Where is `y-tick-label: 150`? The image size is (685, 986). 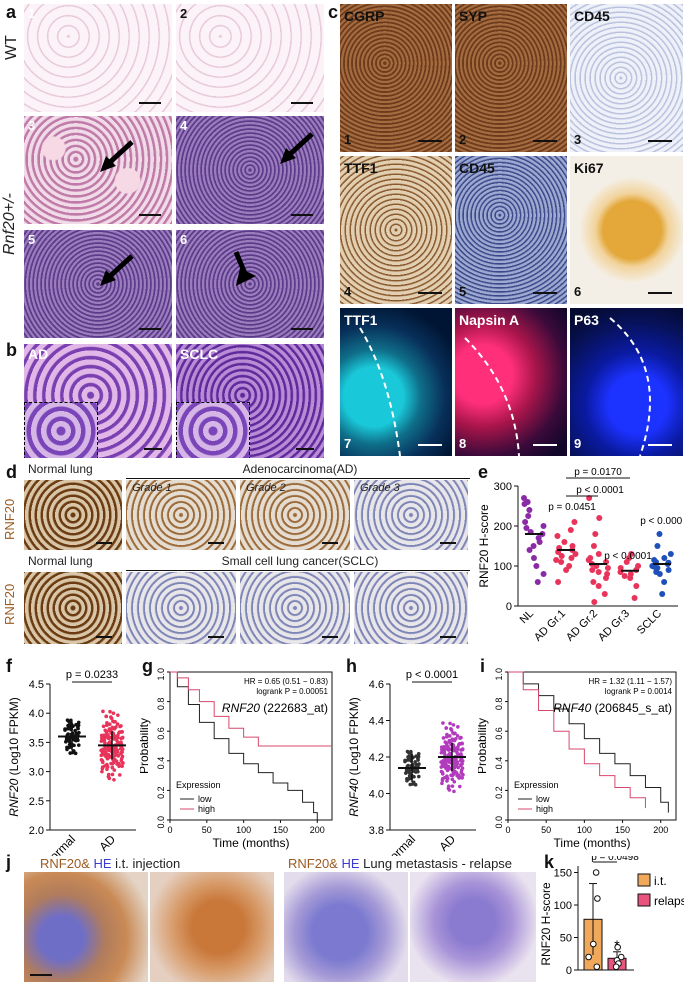
y-tick-label: 150 is located at coordinates (563, 874).